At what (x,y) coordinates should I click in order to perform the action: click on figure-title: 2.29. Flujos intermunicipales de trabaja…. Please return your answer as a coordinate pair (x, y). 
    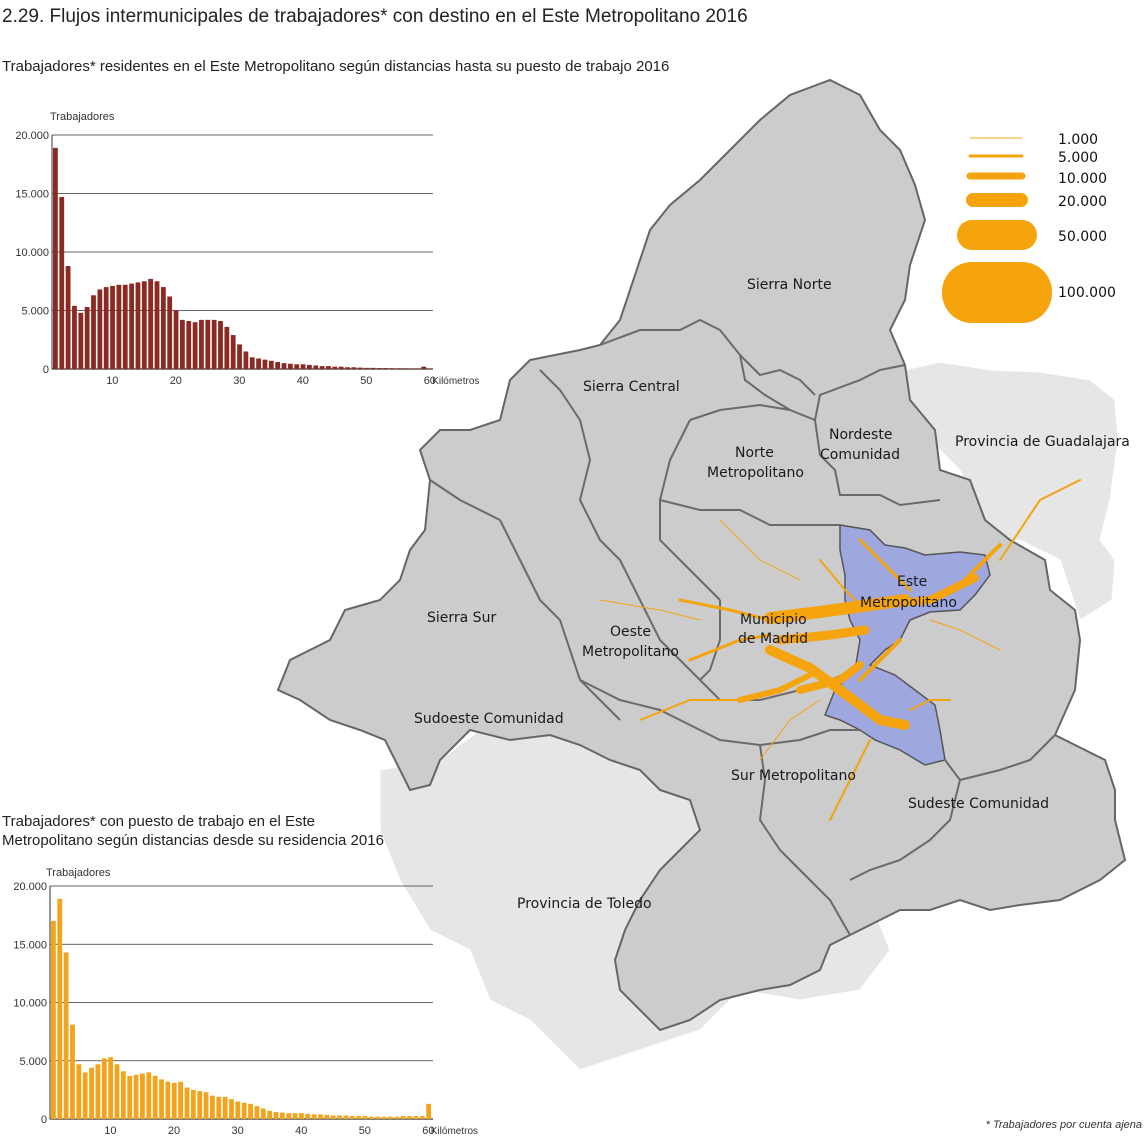
    Looking at the image, I should click on (375, 16).